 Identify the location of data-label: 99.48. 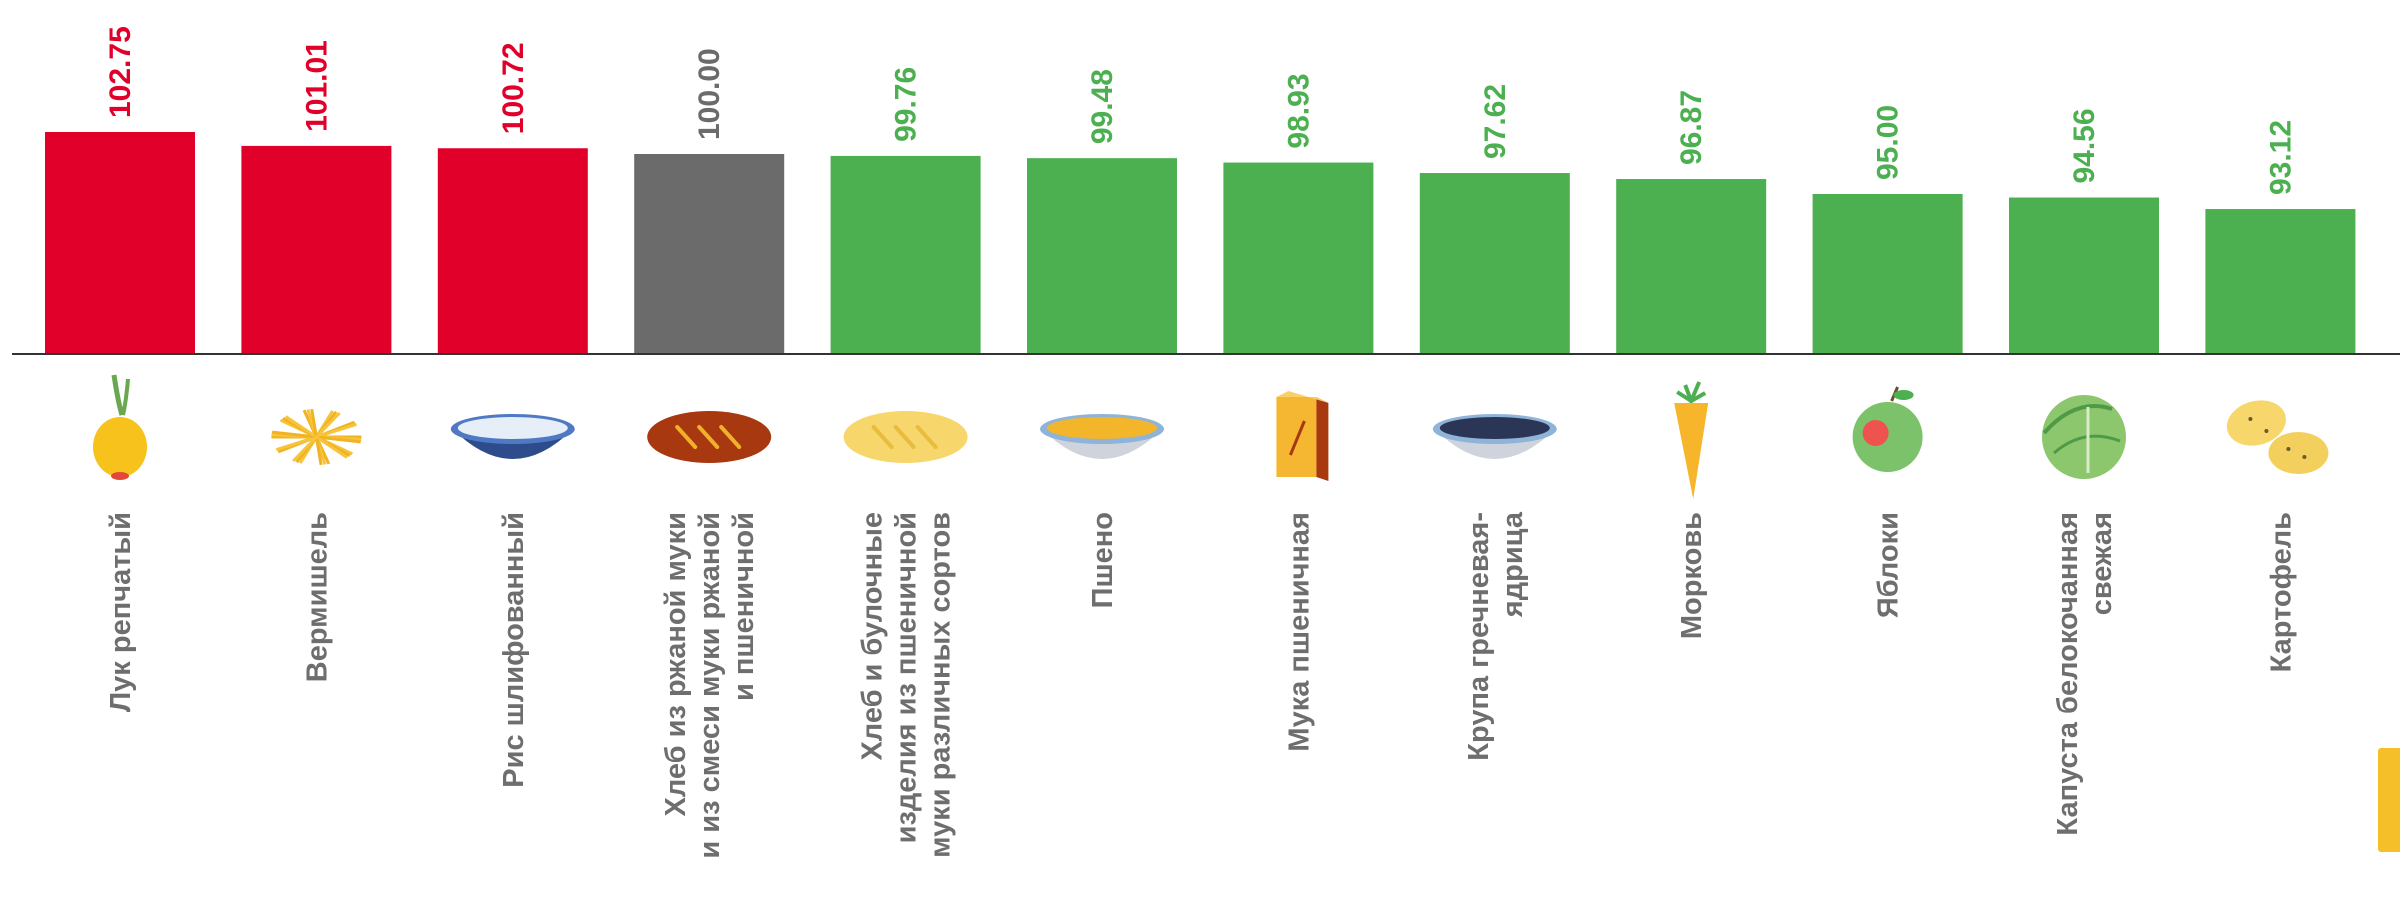
(1102, 106).